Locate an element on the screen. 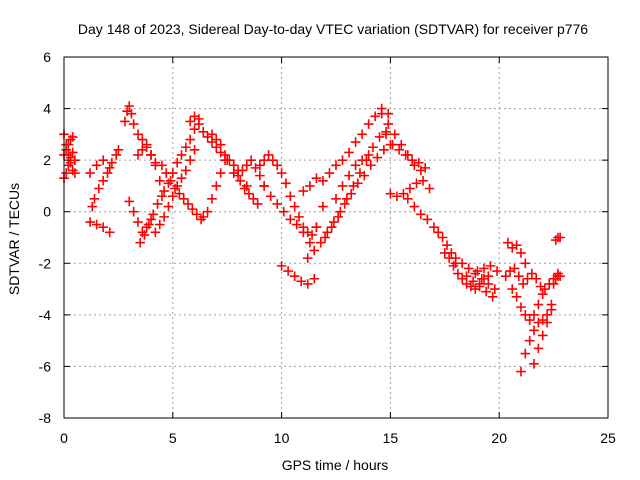 The height and width of the screenshot is (480, 640). x-tick-label: 10 is located at coordinates (282, 438).